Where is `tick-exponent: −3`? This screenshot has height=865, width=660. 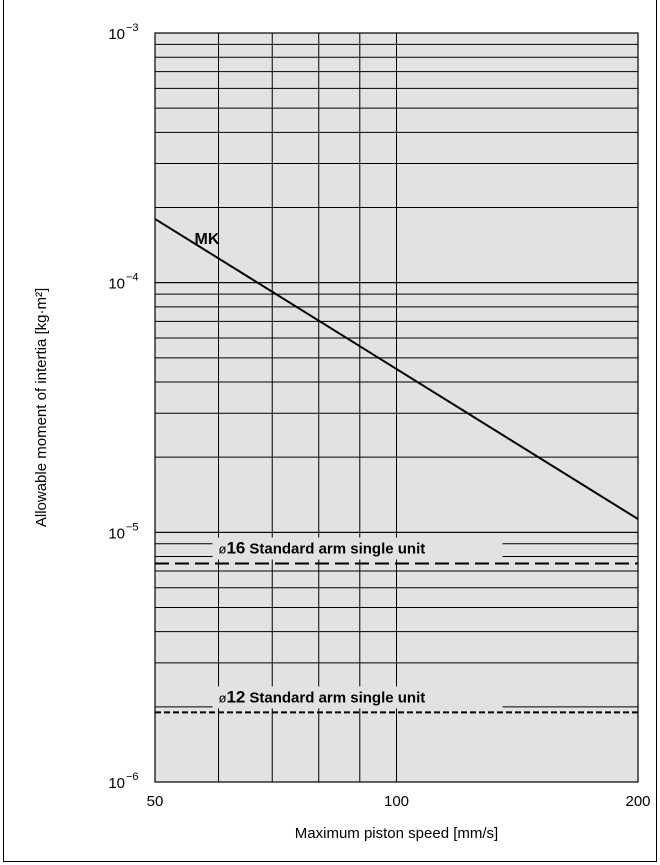 tick-exponent: −3 is located at coordinates (132, 28).